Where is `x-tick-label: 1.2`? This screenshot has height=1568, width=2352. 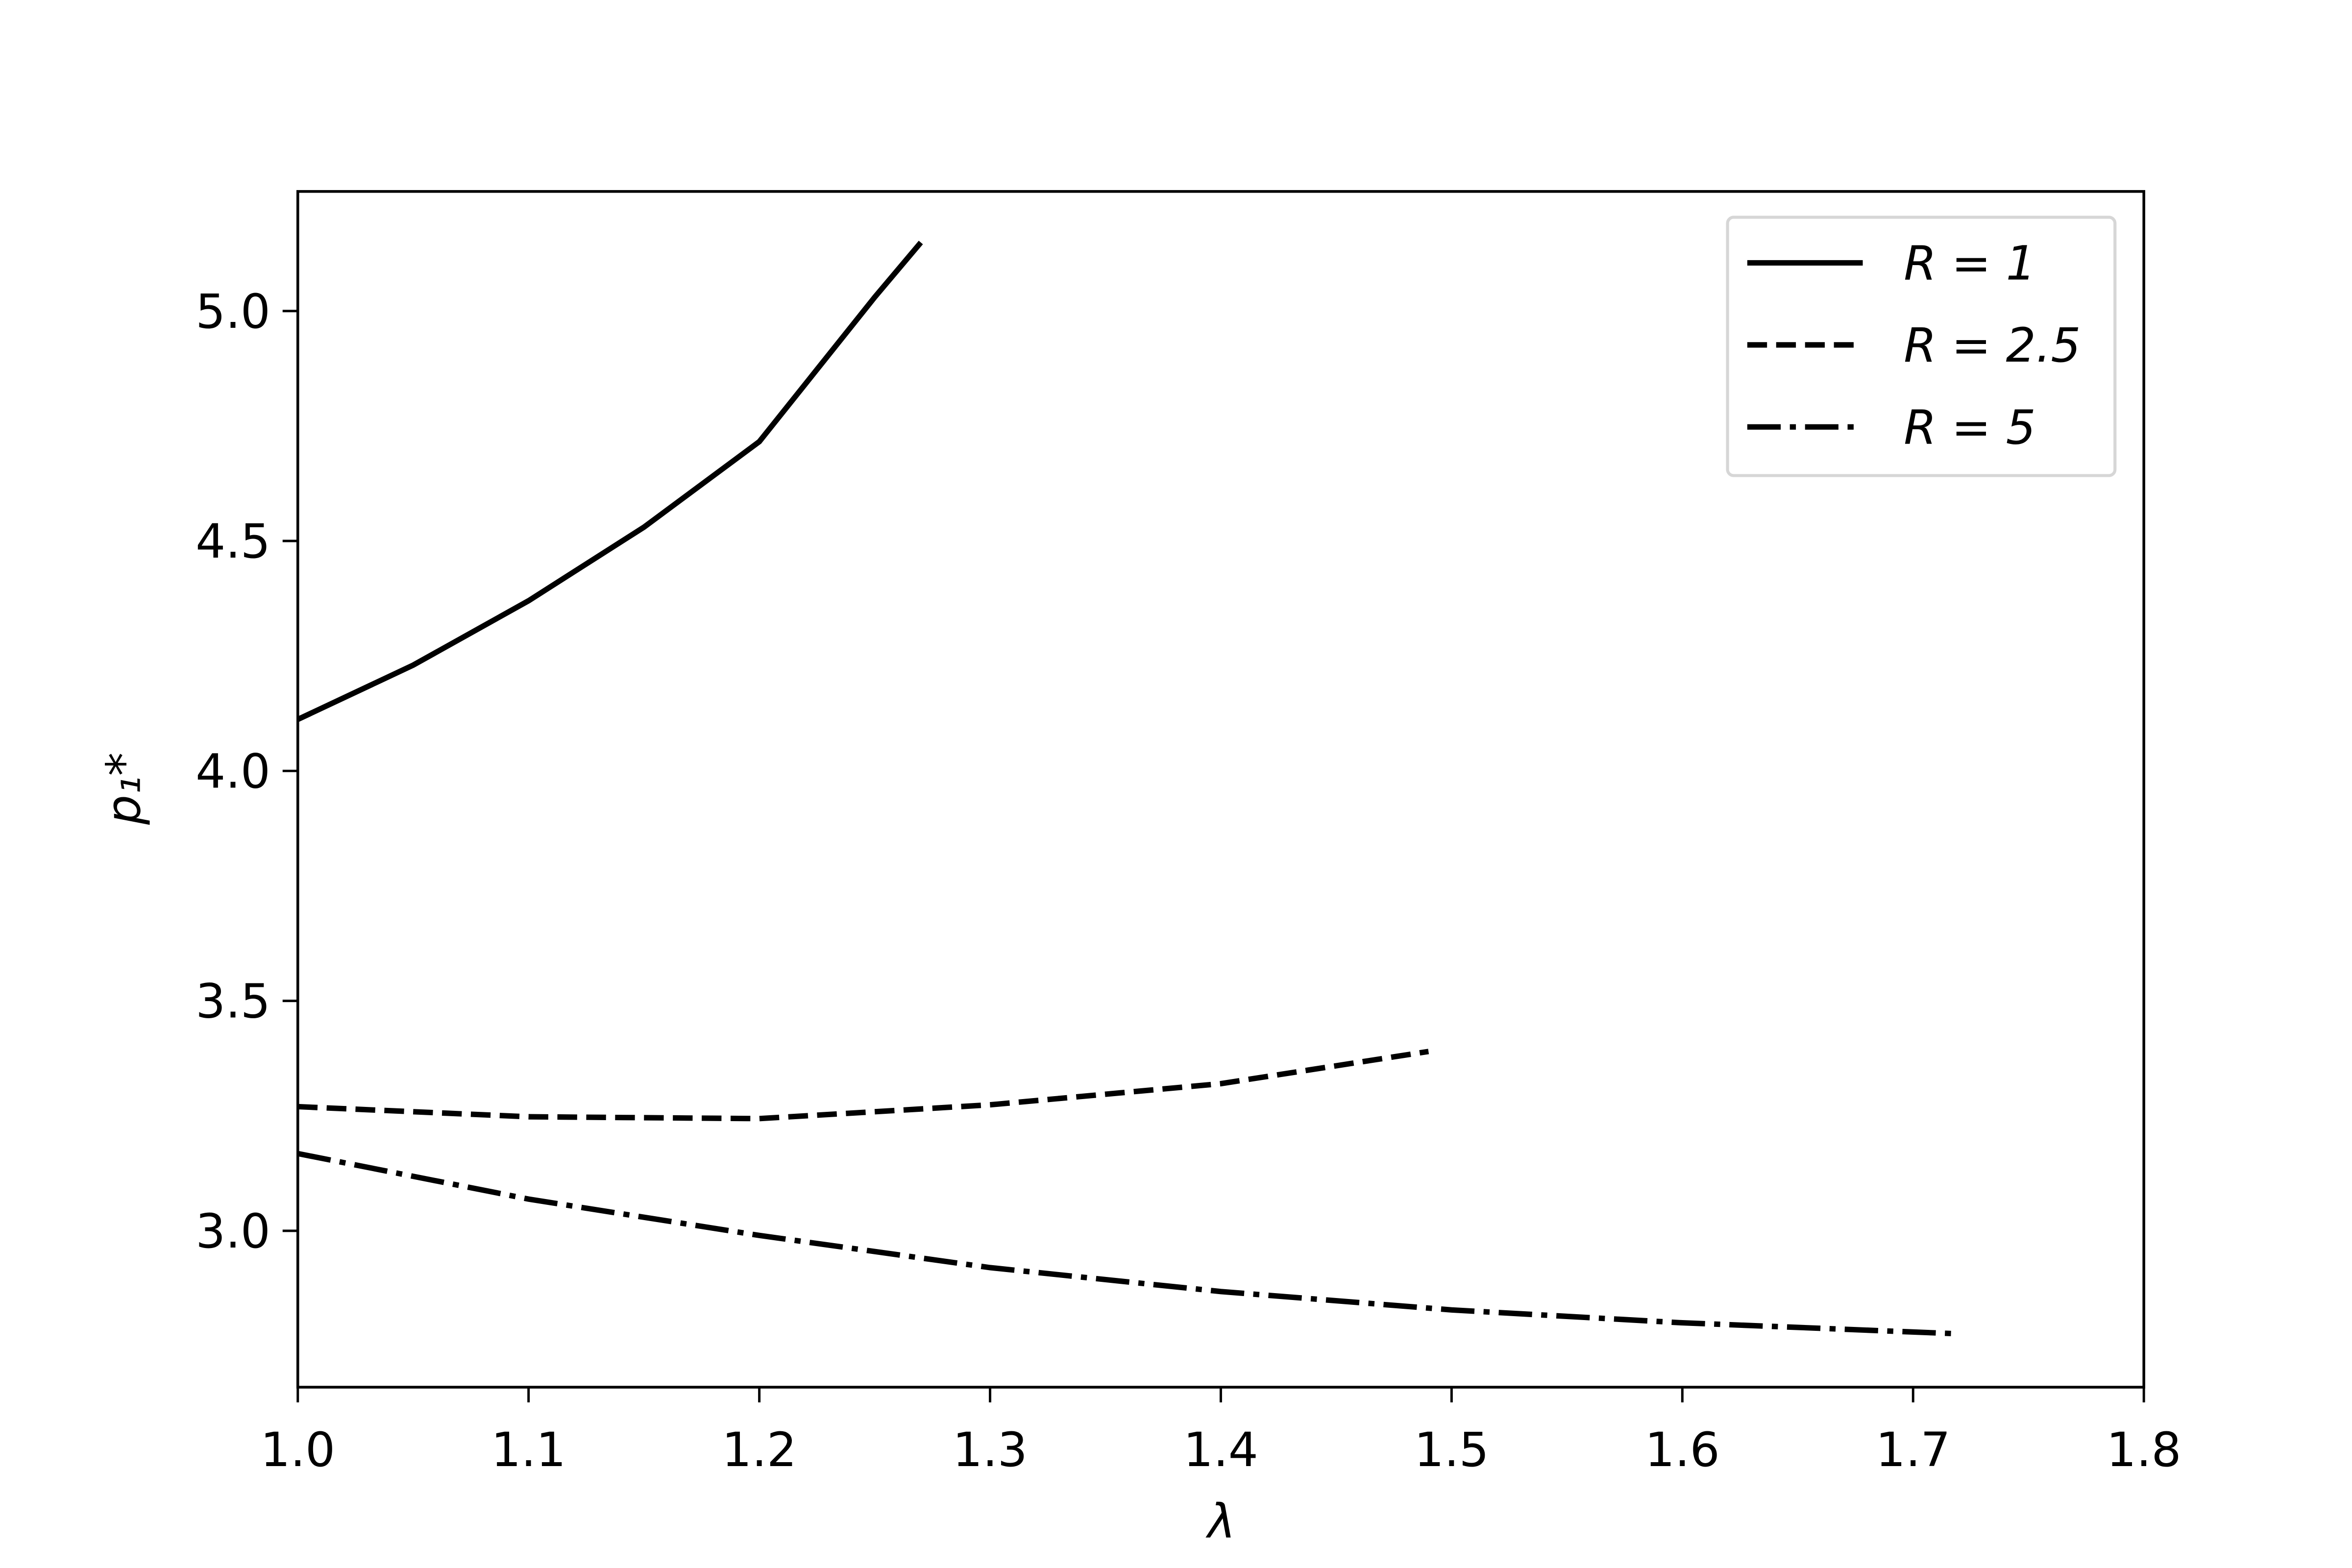 x-tick-label: 1.2 is located at coordinates (759, 1449).